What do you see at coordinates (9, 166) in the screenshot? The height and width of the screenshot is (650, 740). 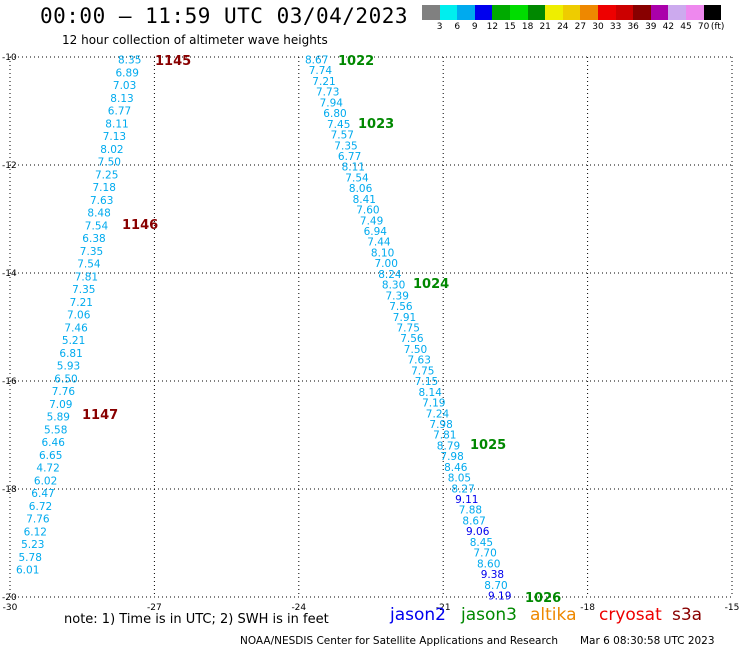 I see `lat-tick-label: -12` at bounding box center [9, 166].